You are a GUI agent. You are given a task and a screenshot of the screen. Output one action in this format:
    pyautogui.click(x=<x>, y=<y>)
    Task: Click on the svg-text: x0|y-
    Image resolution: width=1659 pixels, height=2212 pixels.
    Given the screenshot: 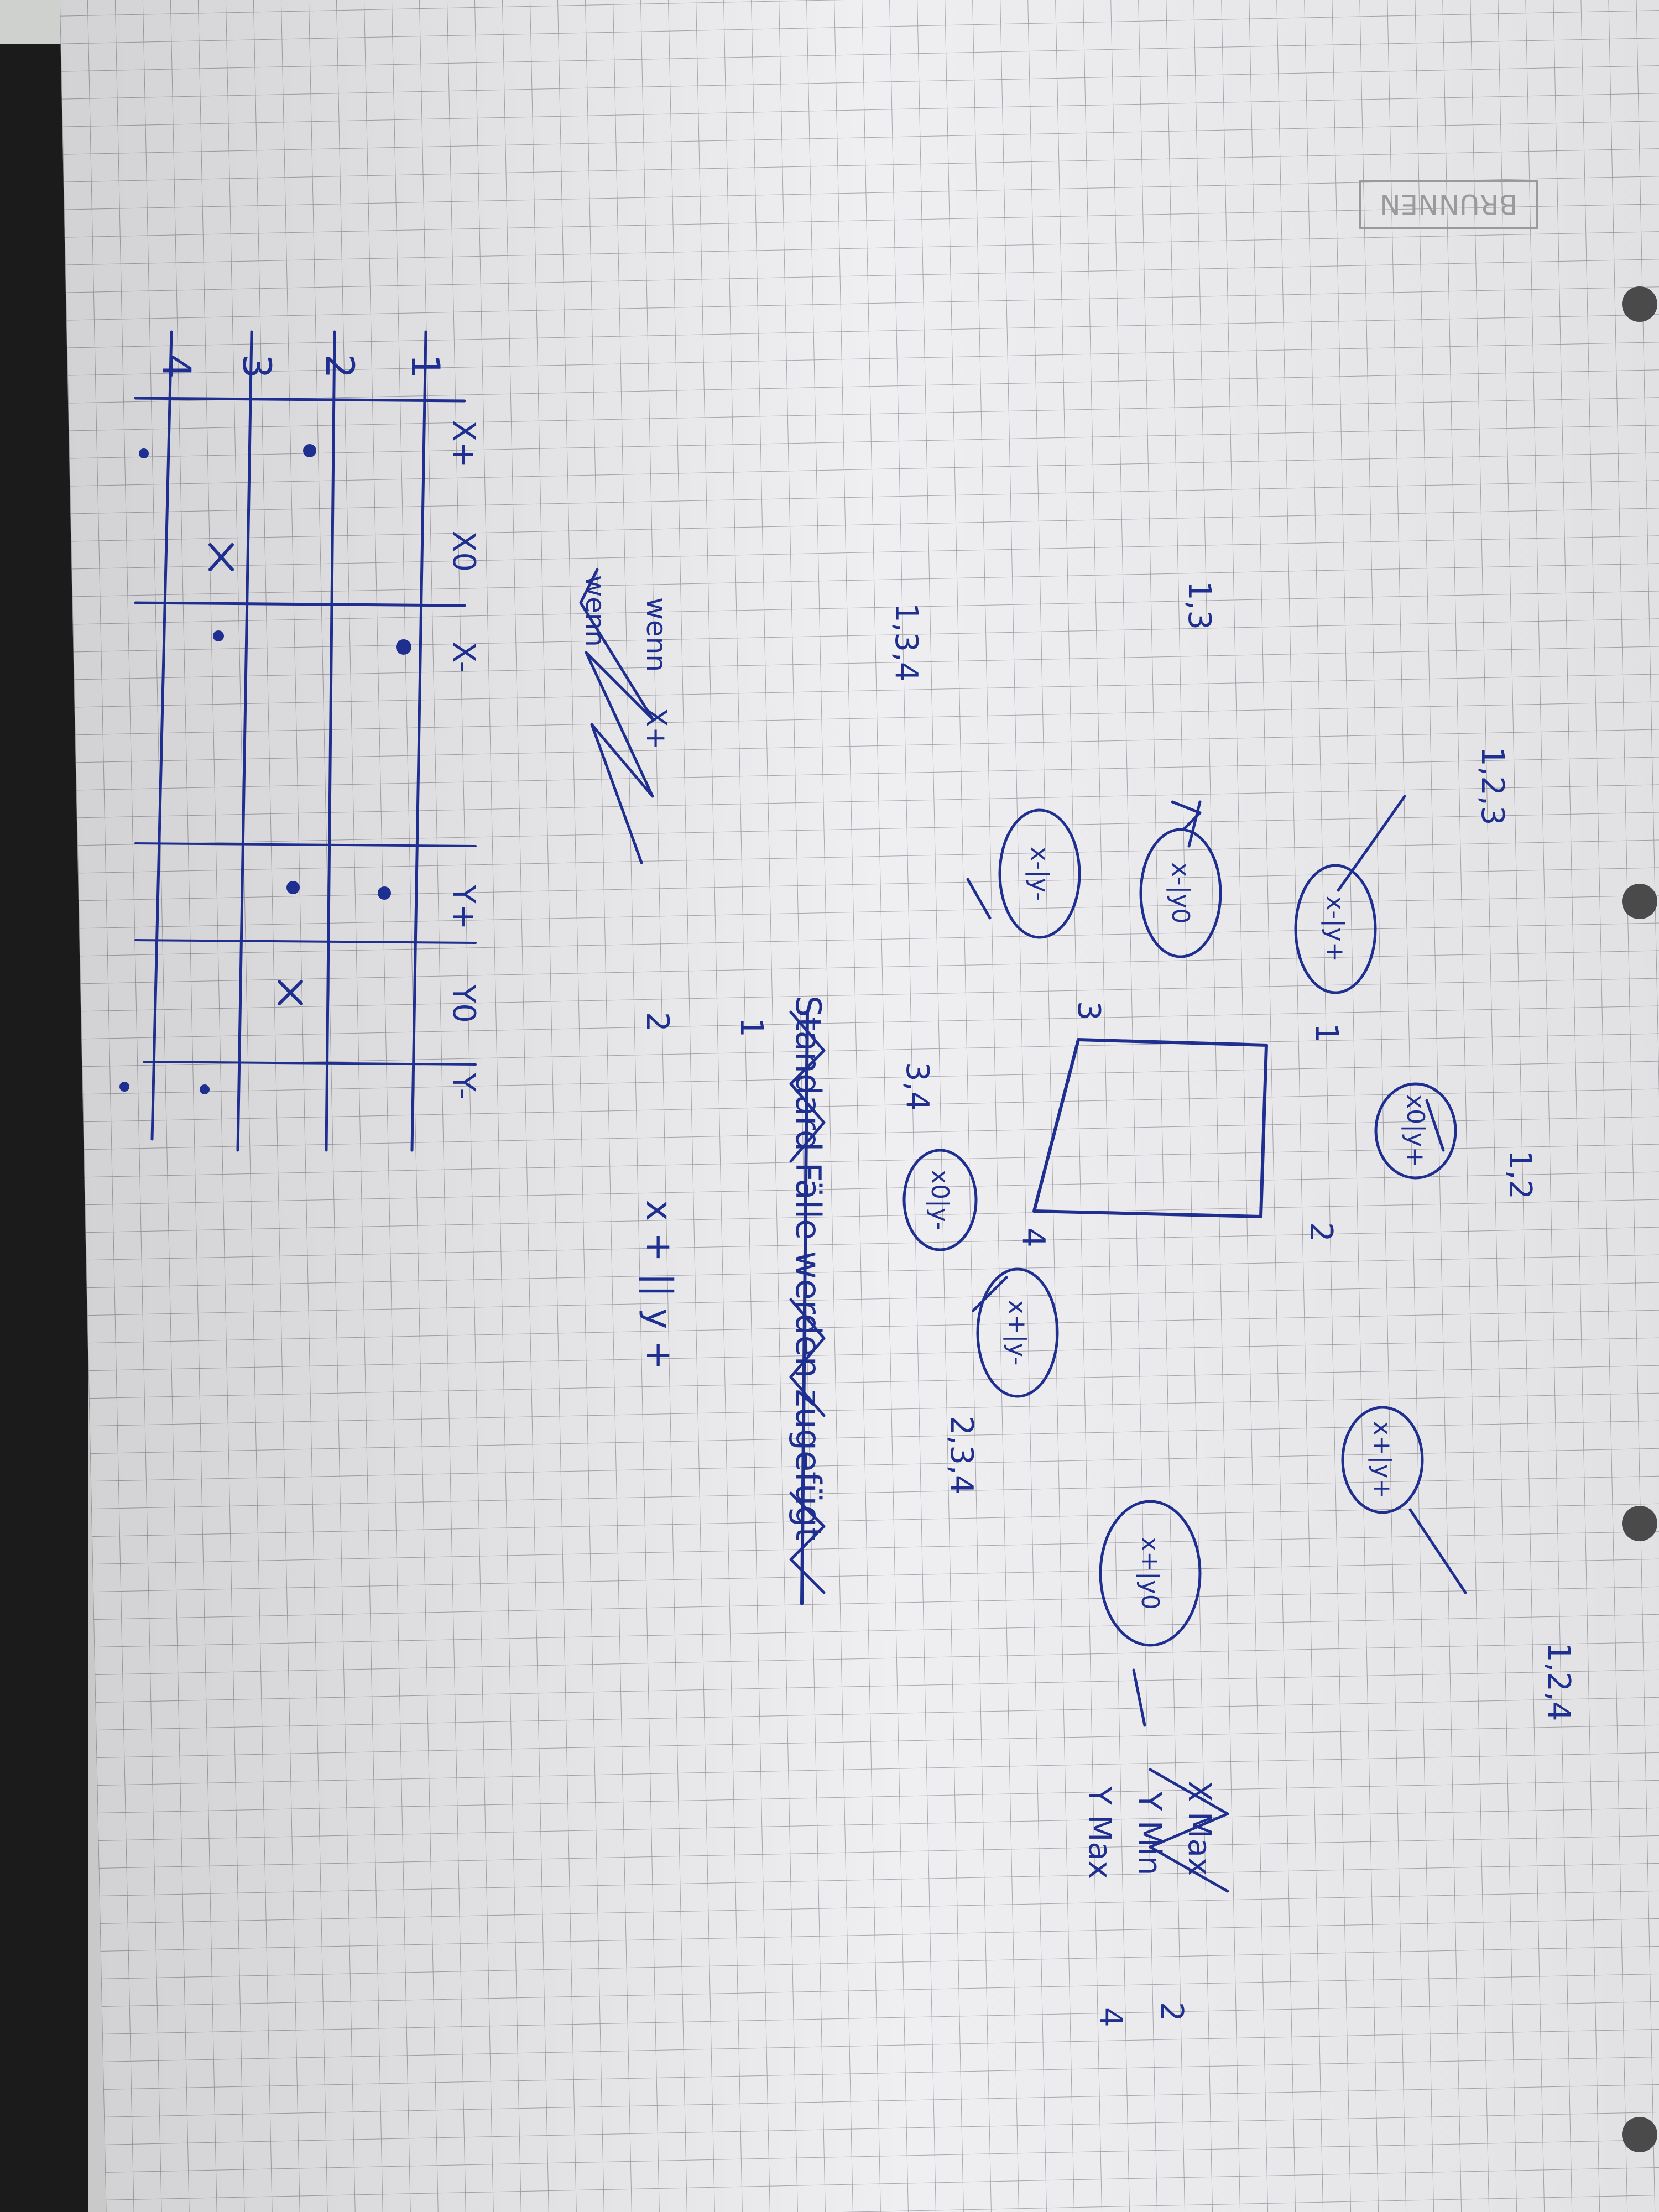 What is the action you would take?
    pyautogui.click(x=940, y=1200)
    